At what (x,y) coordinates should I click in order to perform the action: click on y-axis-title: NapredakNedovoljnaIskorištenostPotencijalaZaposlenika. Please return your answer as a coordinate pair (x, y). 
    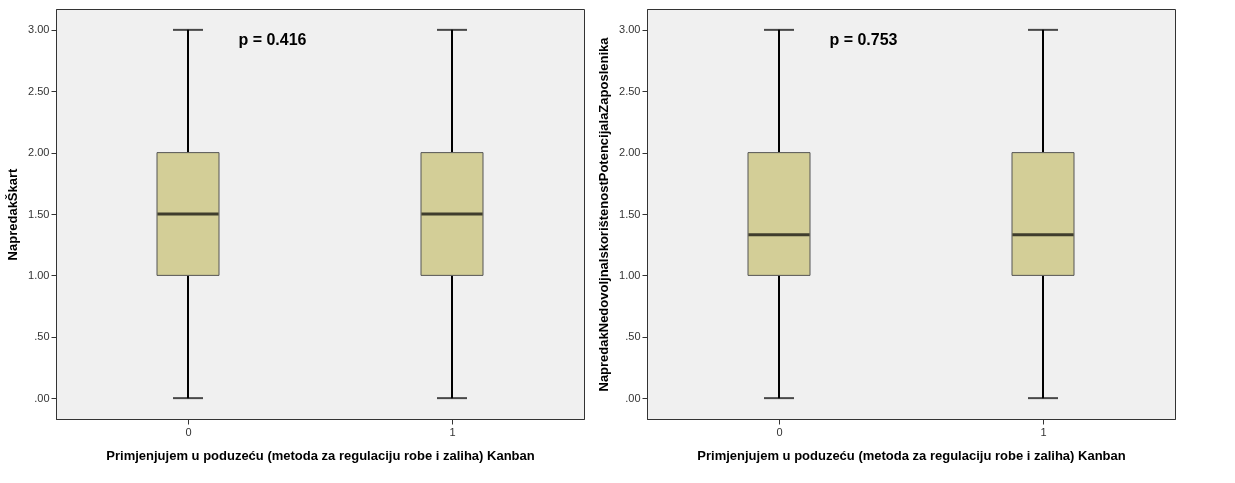
    Looking at the image, I should click on (604, 214).